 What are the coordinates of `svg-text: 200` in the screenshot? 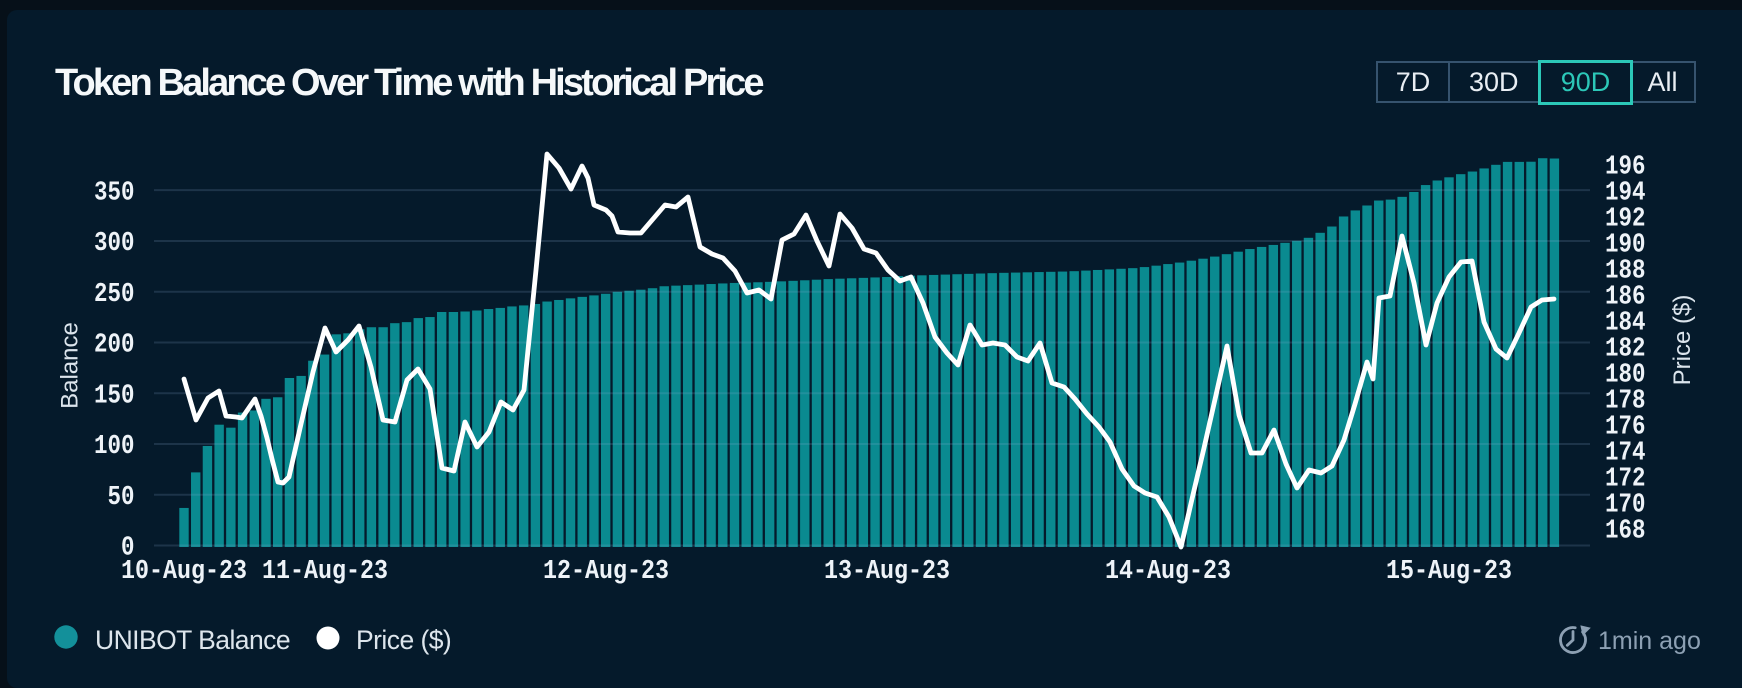 It's located at (114, 345).